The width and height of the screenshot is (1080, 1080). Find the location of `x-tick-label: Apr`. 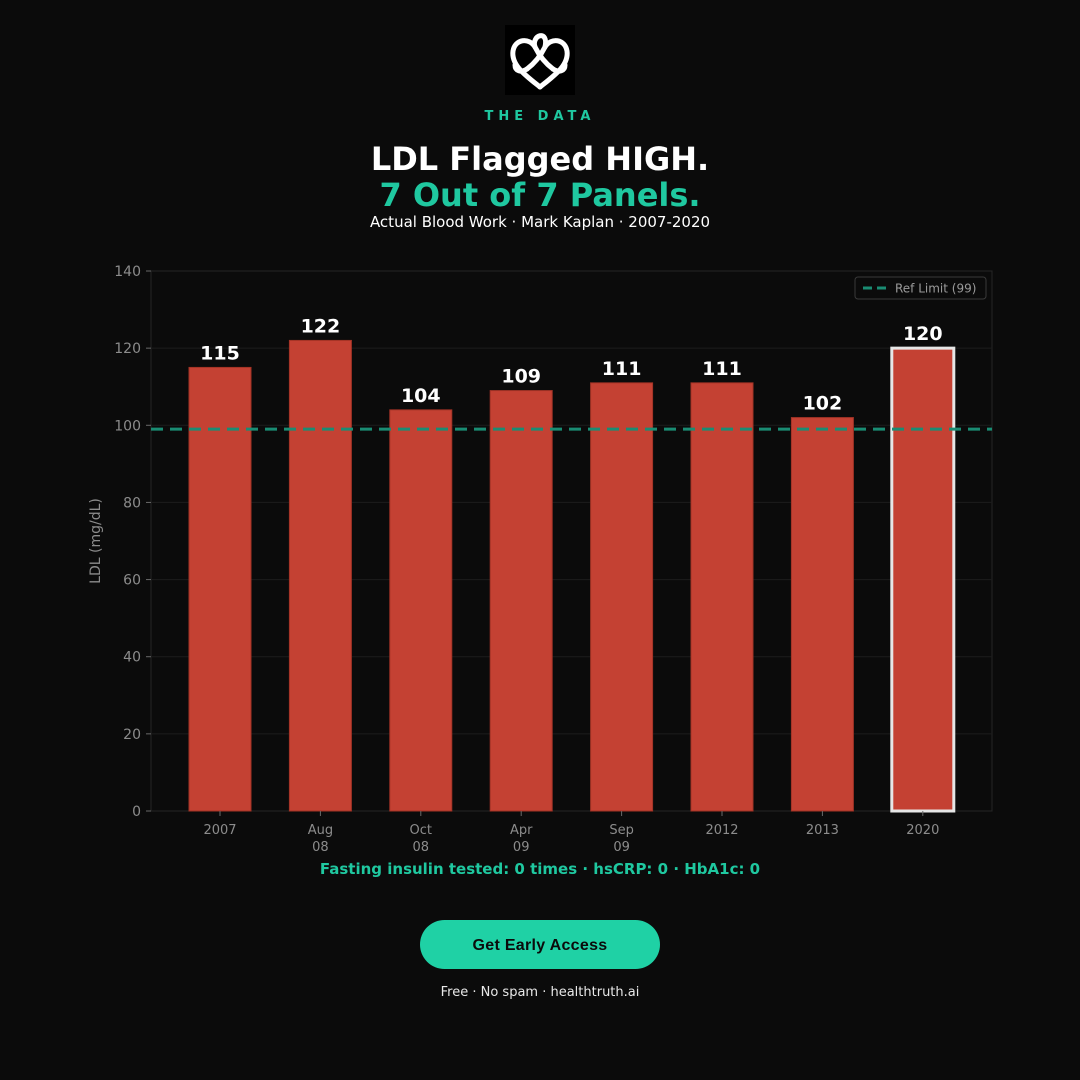

x-tick-label: Apr is located at coordinates (521, 830).